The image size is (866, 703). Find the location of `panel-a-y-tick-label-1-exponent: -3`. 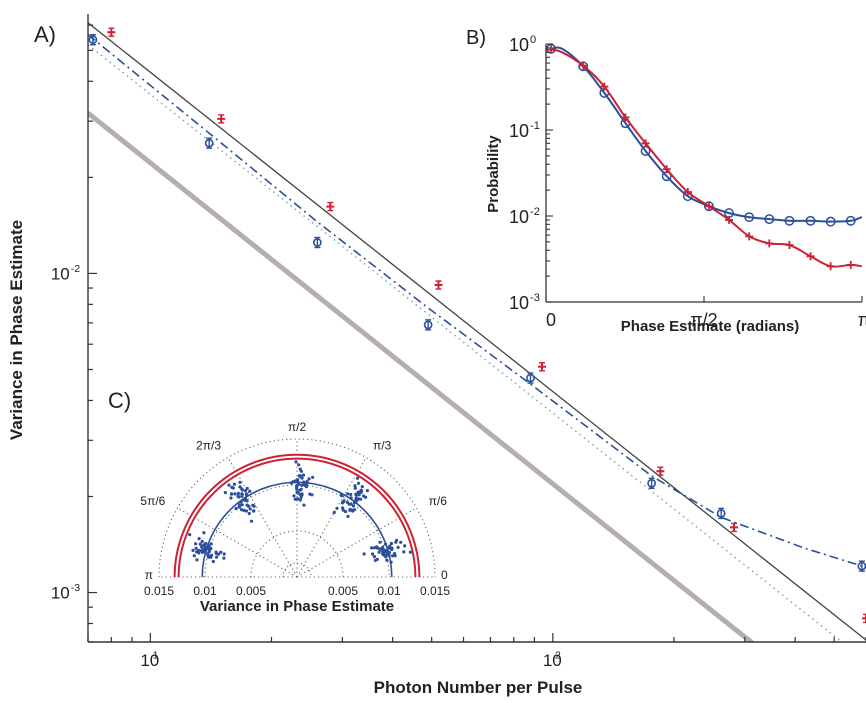

panel-a-y-tick-label-1-exponent: -3 is located at coordinates (76, 588).